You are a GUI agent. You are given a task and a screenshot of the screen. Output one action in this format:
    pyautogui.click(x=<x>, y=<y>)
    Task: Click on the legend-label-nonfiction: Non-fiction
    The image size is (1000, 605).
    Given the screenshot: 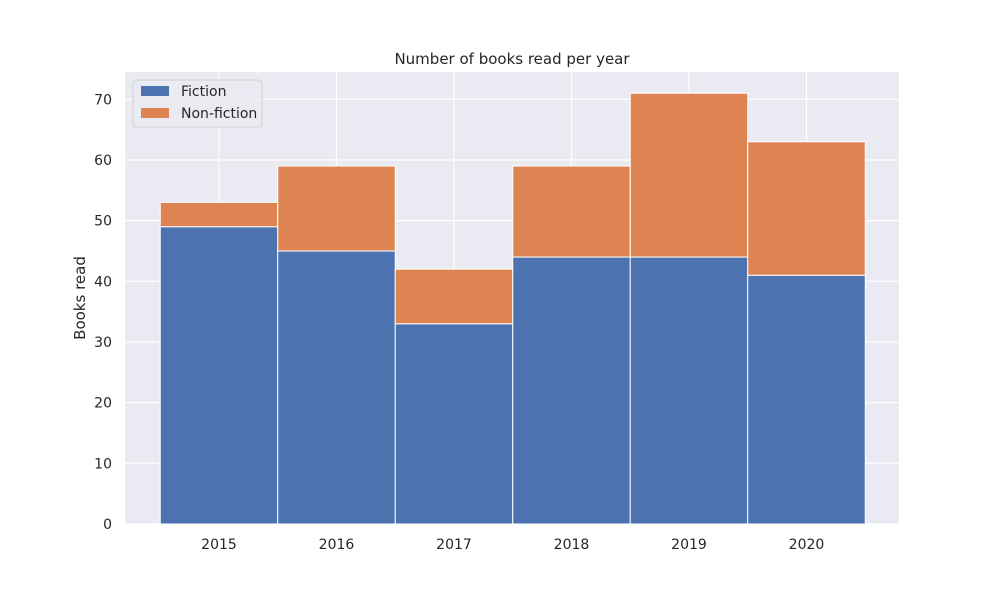 What is the action you would take?
    pyautogui.click(x=219, y=114)
    